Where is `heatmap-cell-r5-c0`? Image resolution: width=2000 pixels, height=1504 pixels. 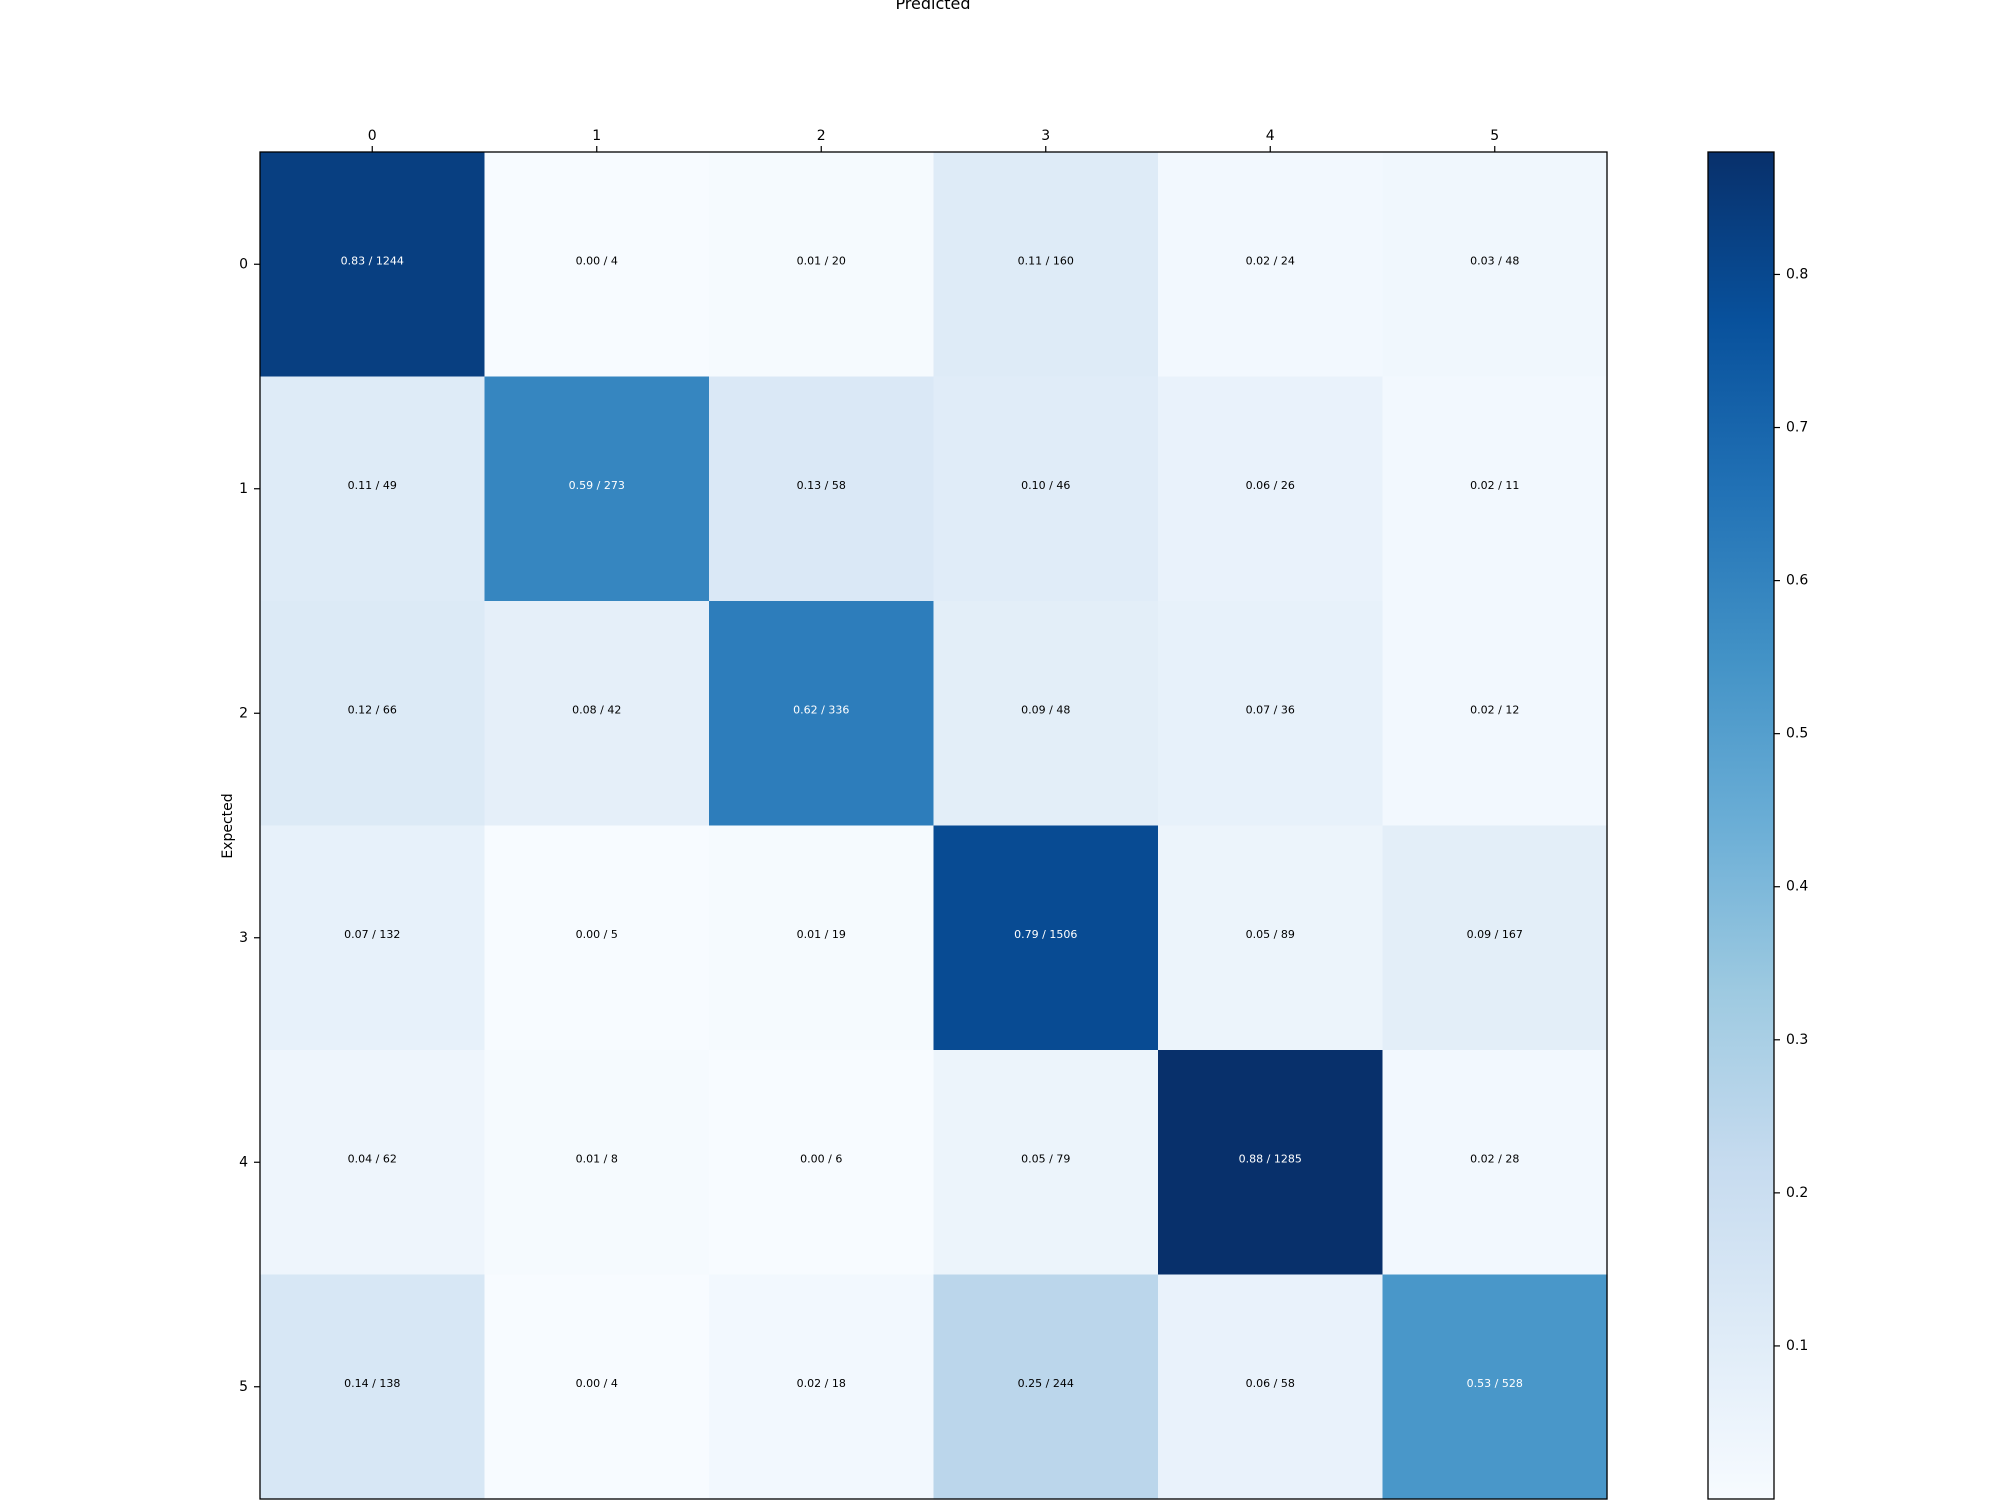 heatmap-cell-r5-c0 is located at coordinates (373, 1387).